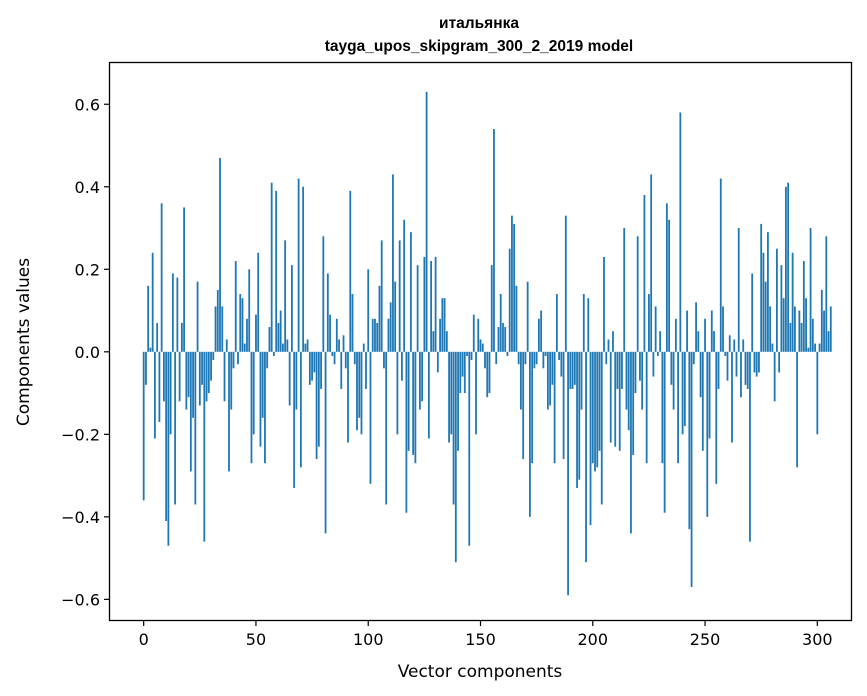 The width and height of the screenshot is (867, 696). Describe the element at coordinates (87, 104) in the screenshot. I see `y-tick-label: 0.6` at that location.